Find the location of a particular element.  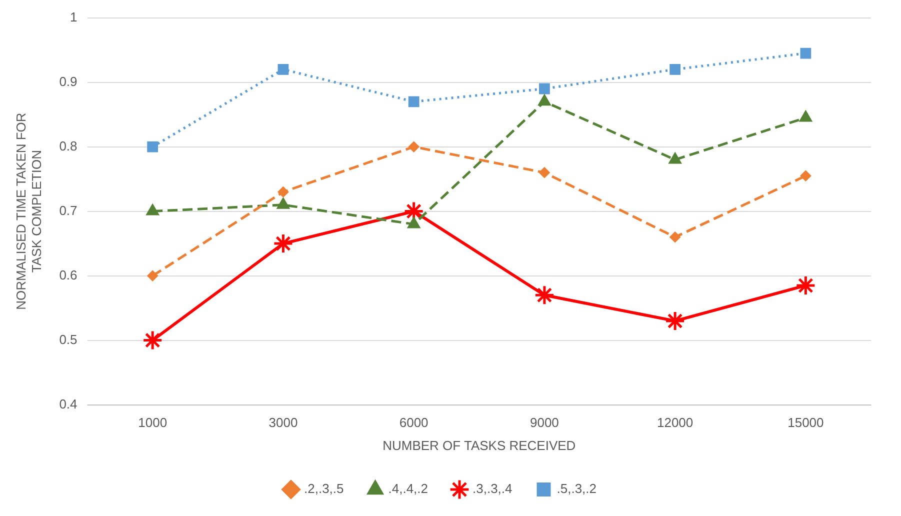

legend-label: .4,.4,.2 is located at coordinates (408, 488).